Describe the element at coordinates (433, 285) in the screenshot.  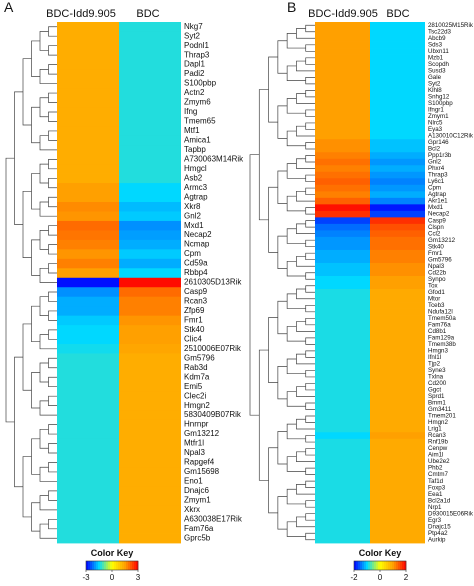
I see `row-label: Tox` at that location.